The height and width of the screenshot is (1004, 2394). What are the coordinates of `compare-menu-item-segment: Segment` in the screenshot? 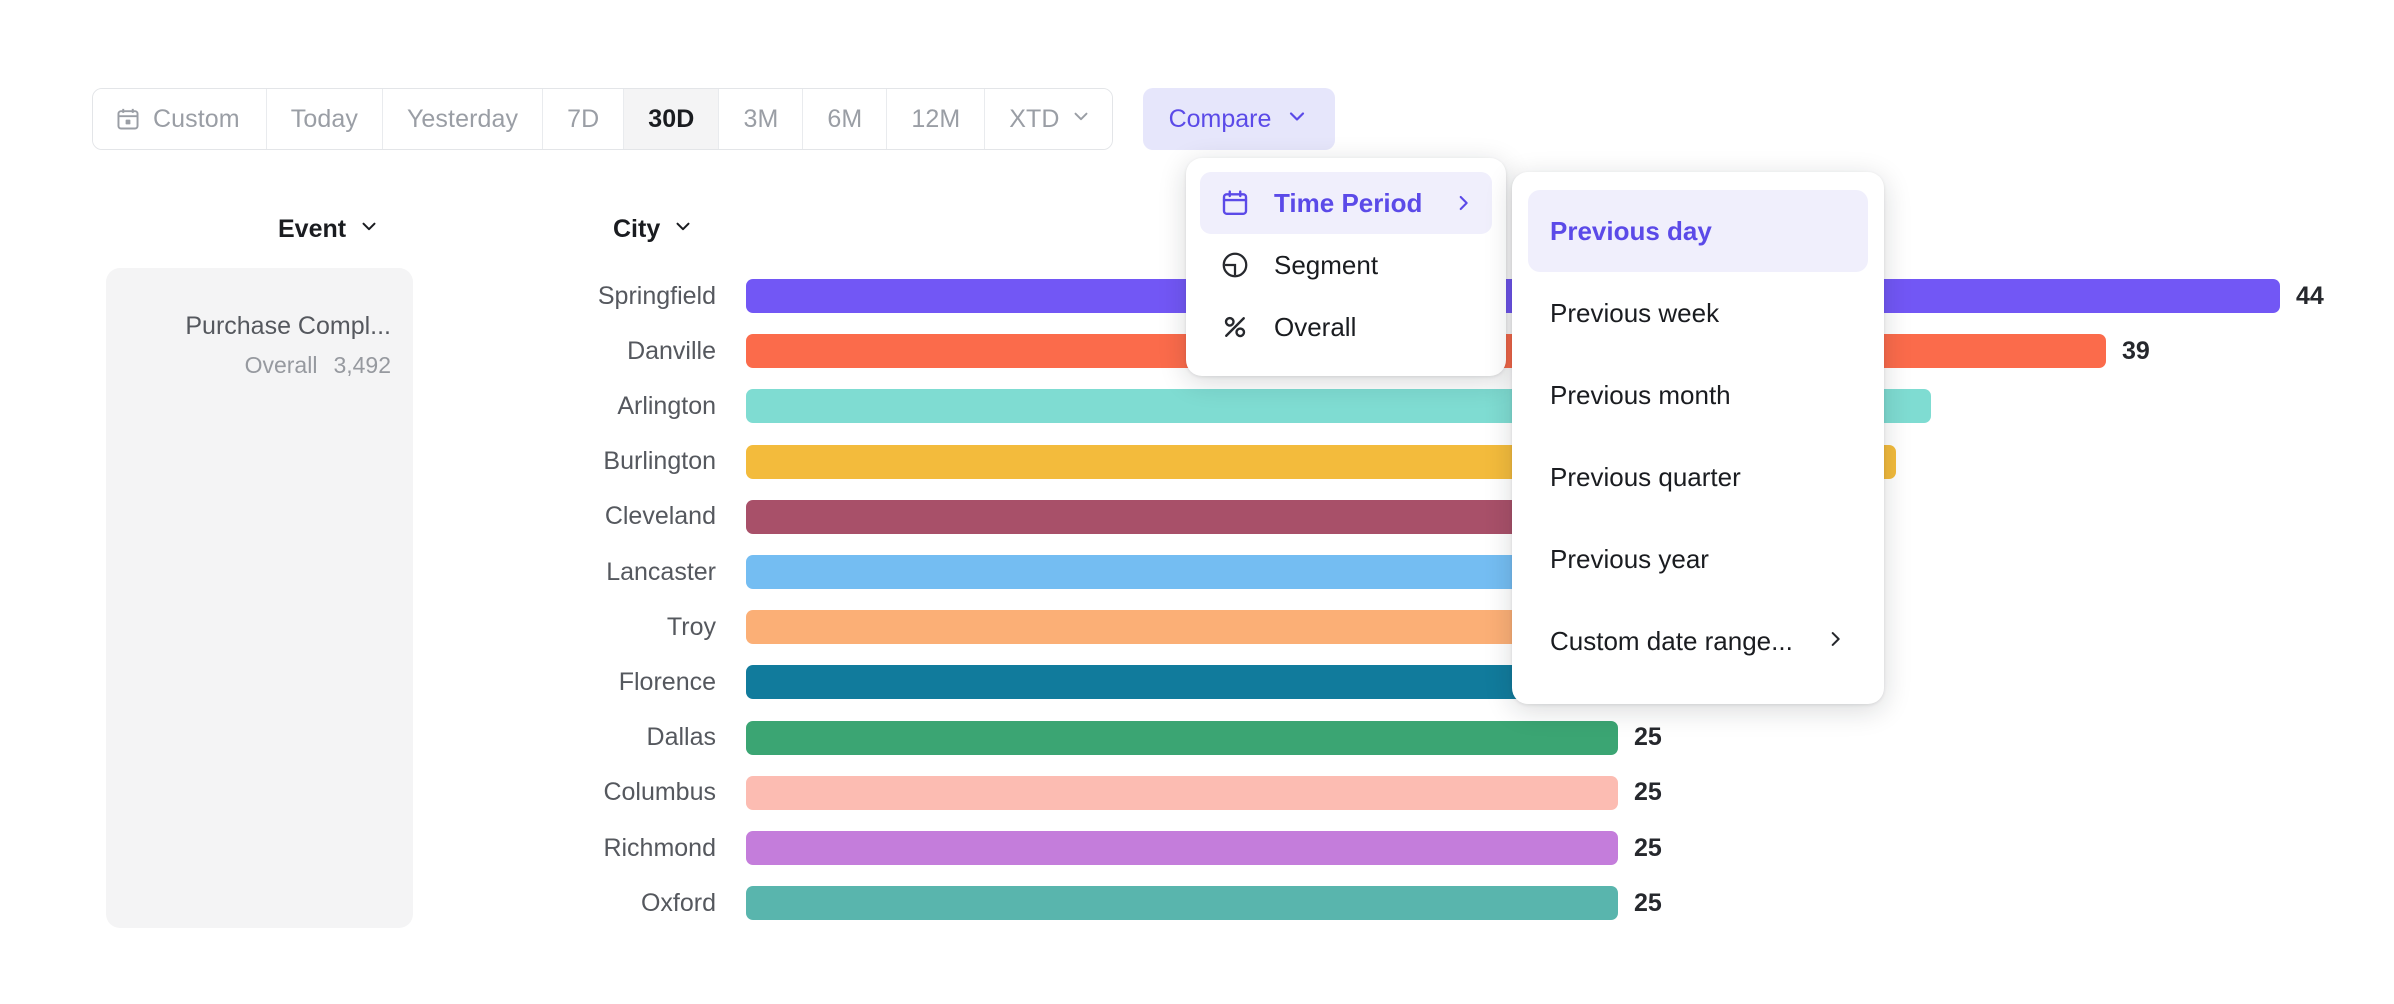 It's located at (1346, 265).